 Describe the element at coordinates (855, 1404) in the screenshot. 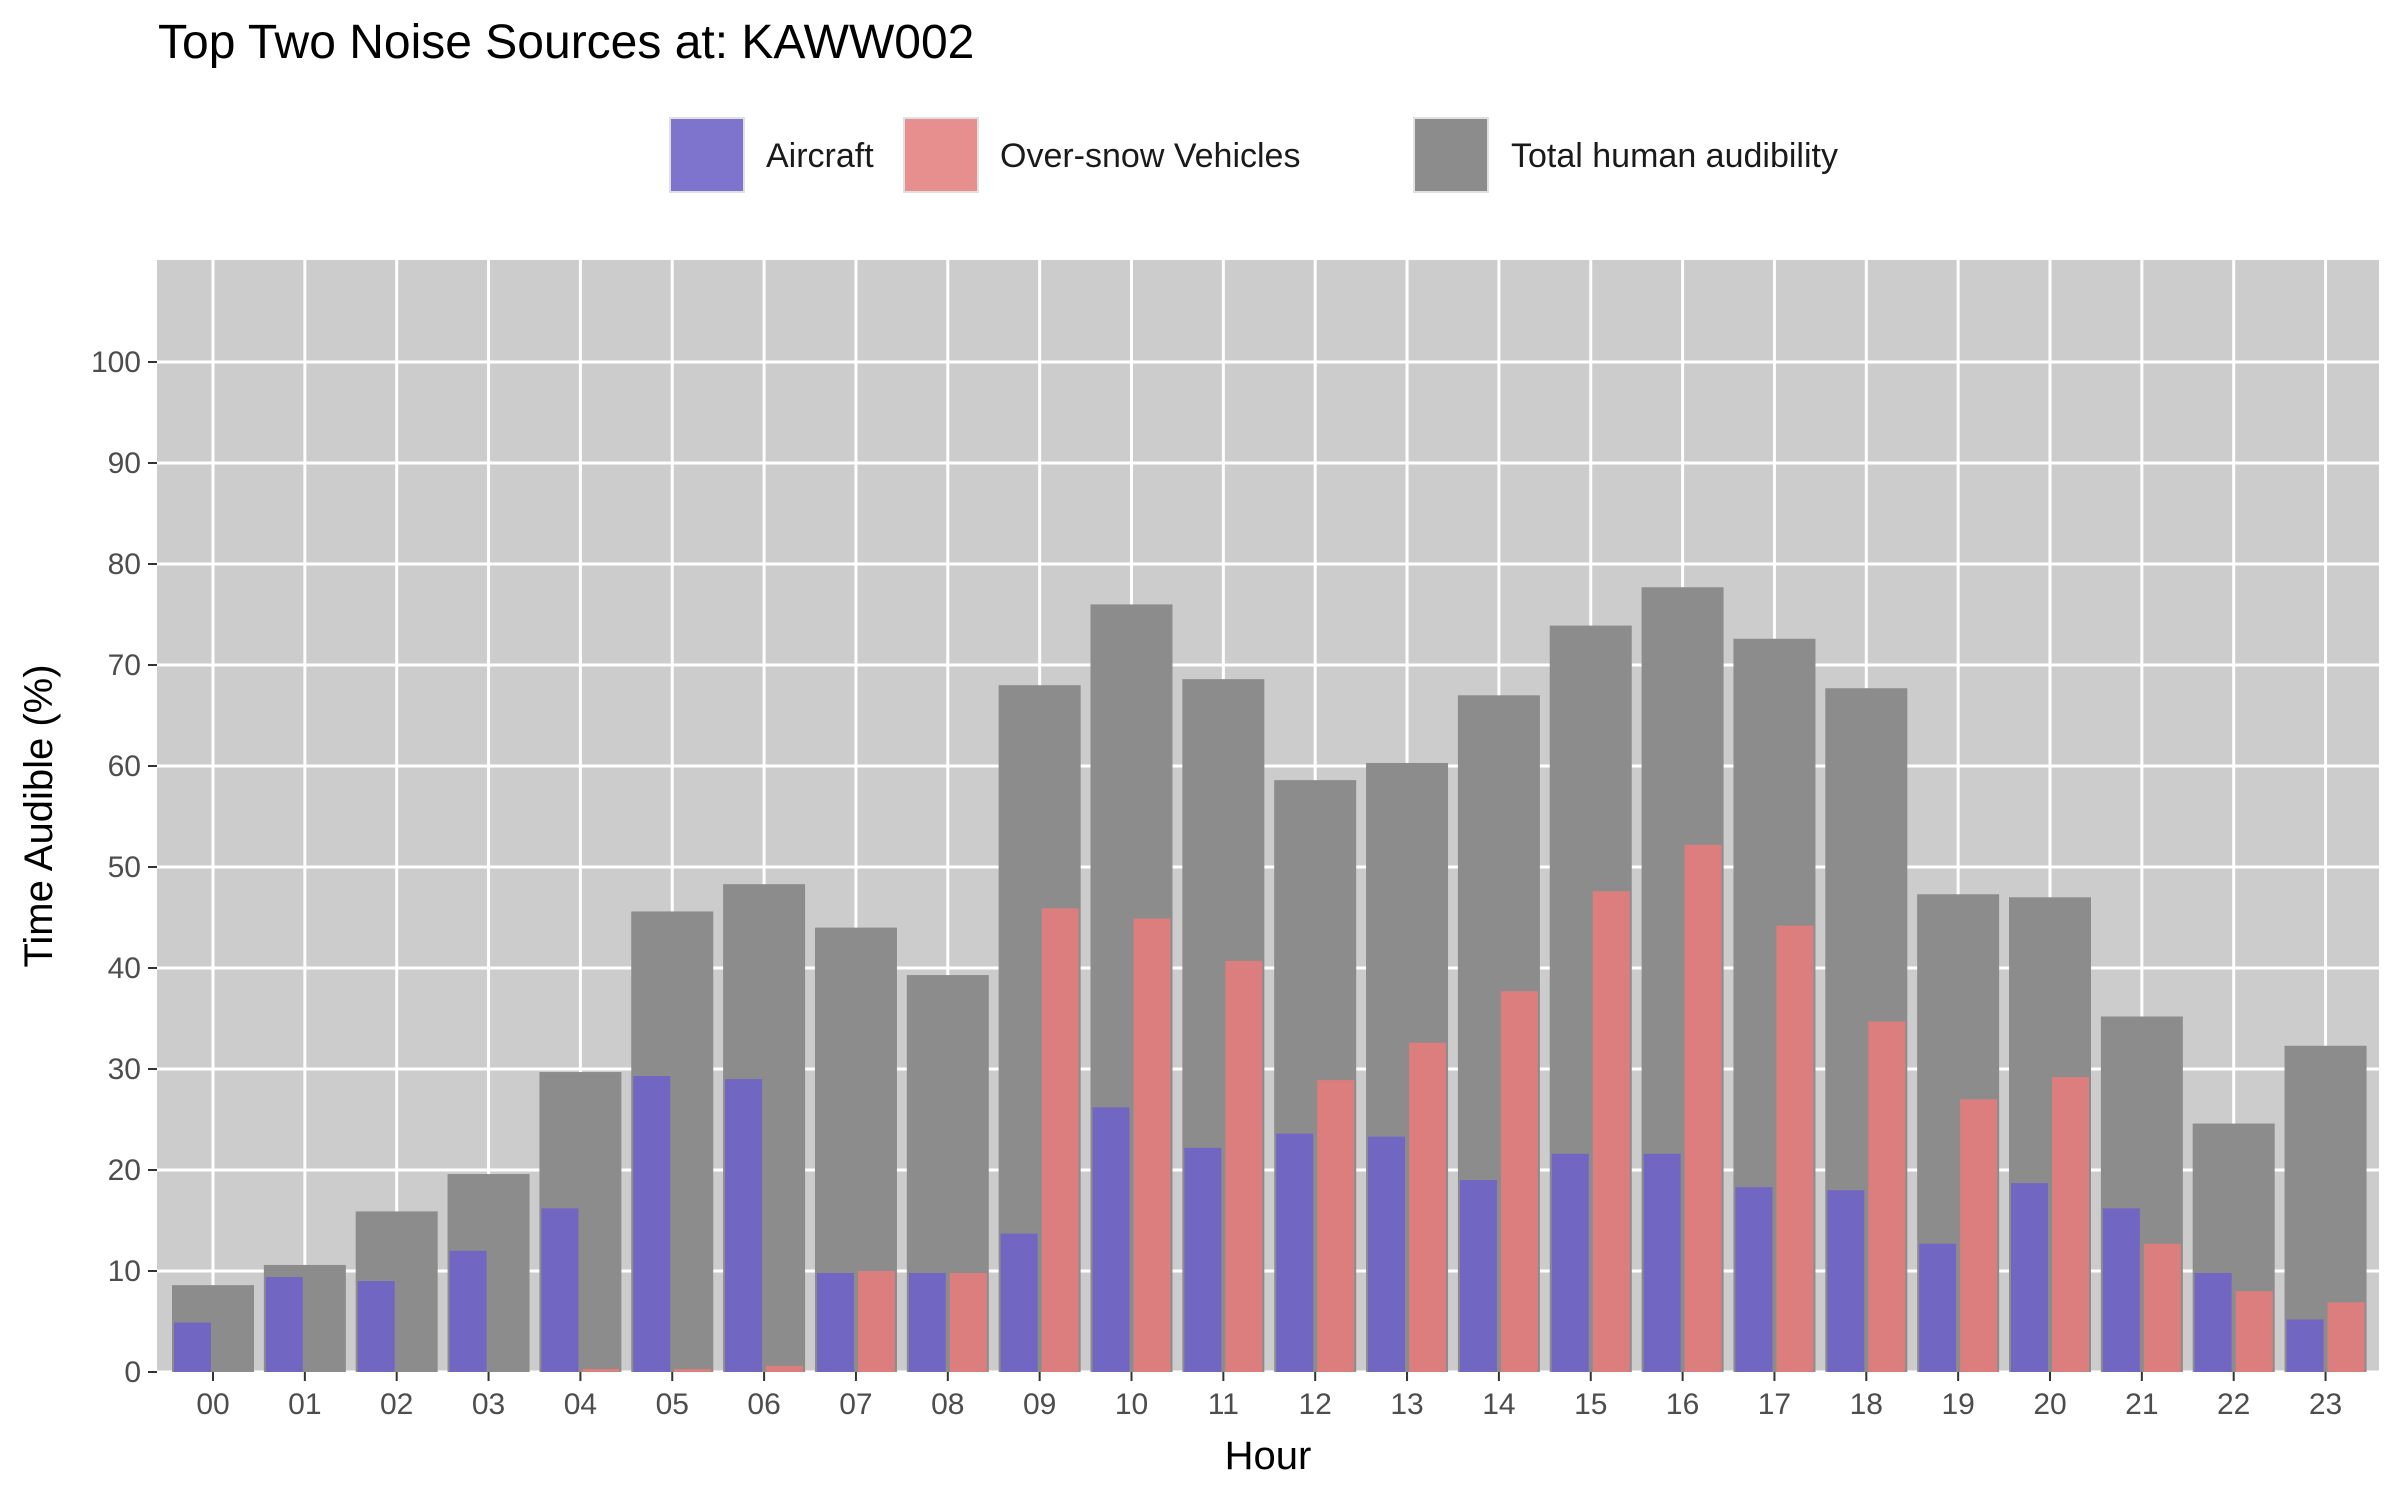

I see `x-tick-label: 07` at that location.